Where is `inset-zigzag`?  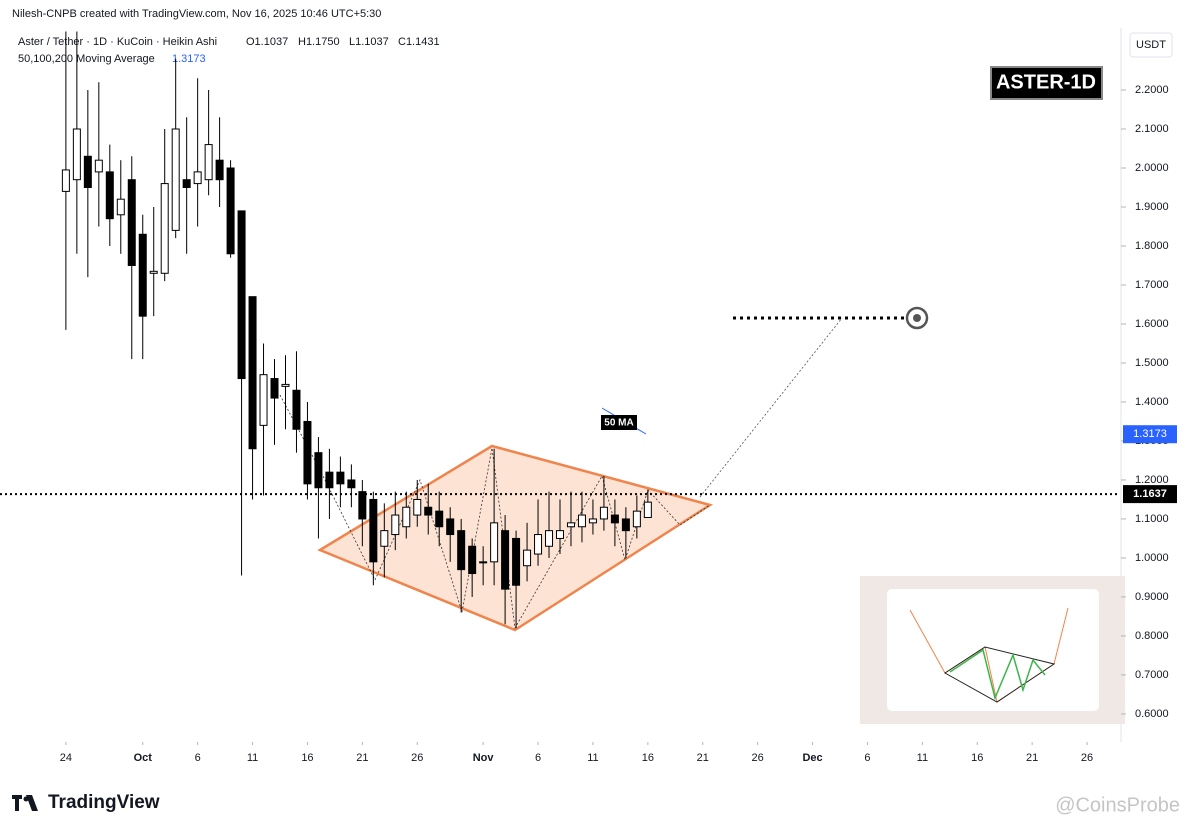 inset-zigzag is located at coordinates (997, 674).